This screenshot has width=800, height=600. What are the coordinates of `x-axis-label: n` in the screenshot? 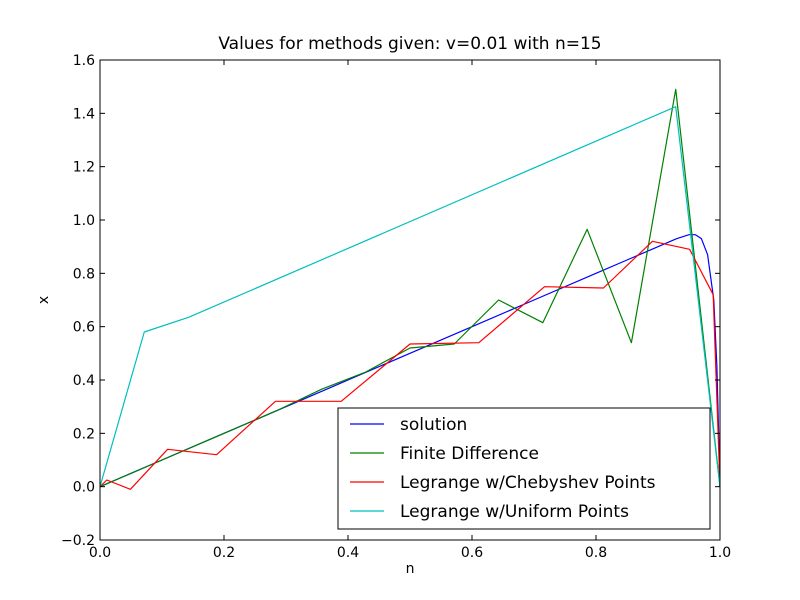 It's located at (410, 569).